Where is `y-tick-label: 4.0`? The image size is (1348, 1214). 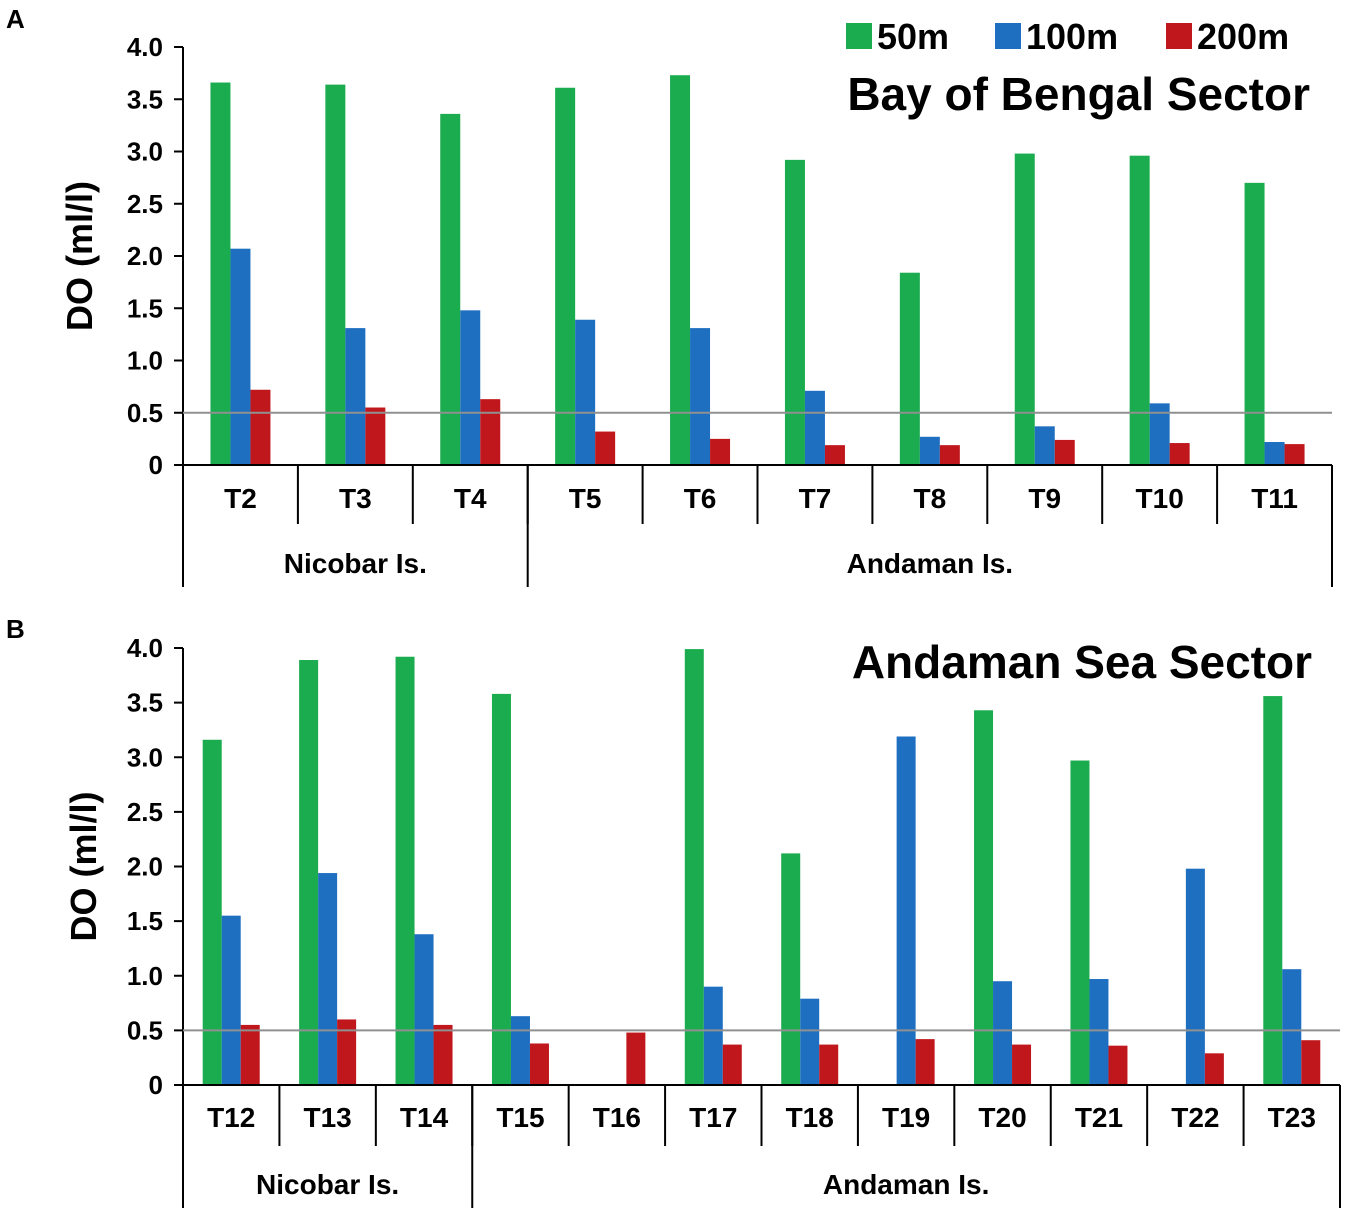
y-tick-label: 4.0 is located at coordinates (145, 47).